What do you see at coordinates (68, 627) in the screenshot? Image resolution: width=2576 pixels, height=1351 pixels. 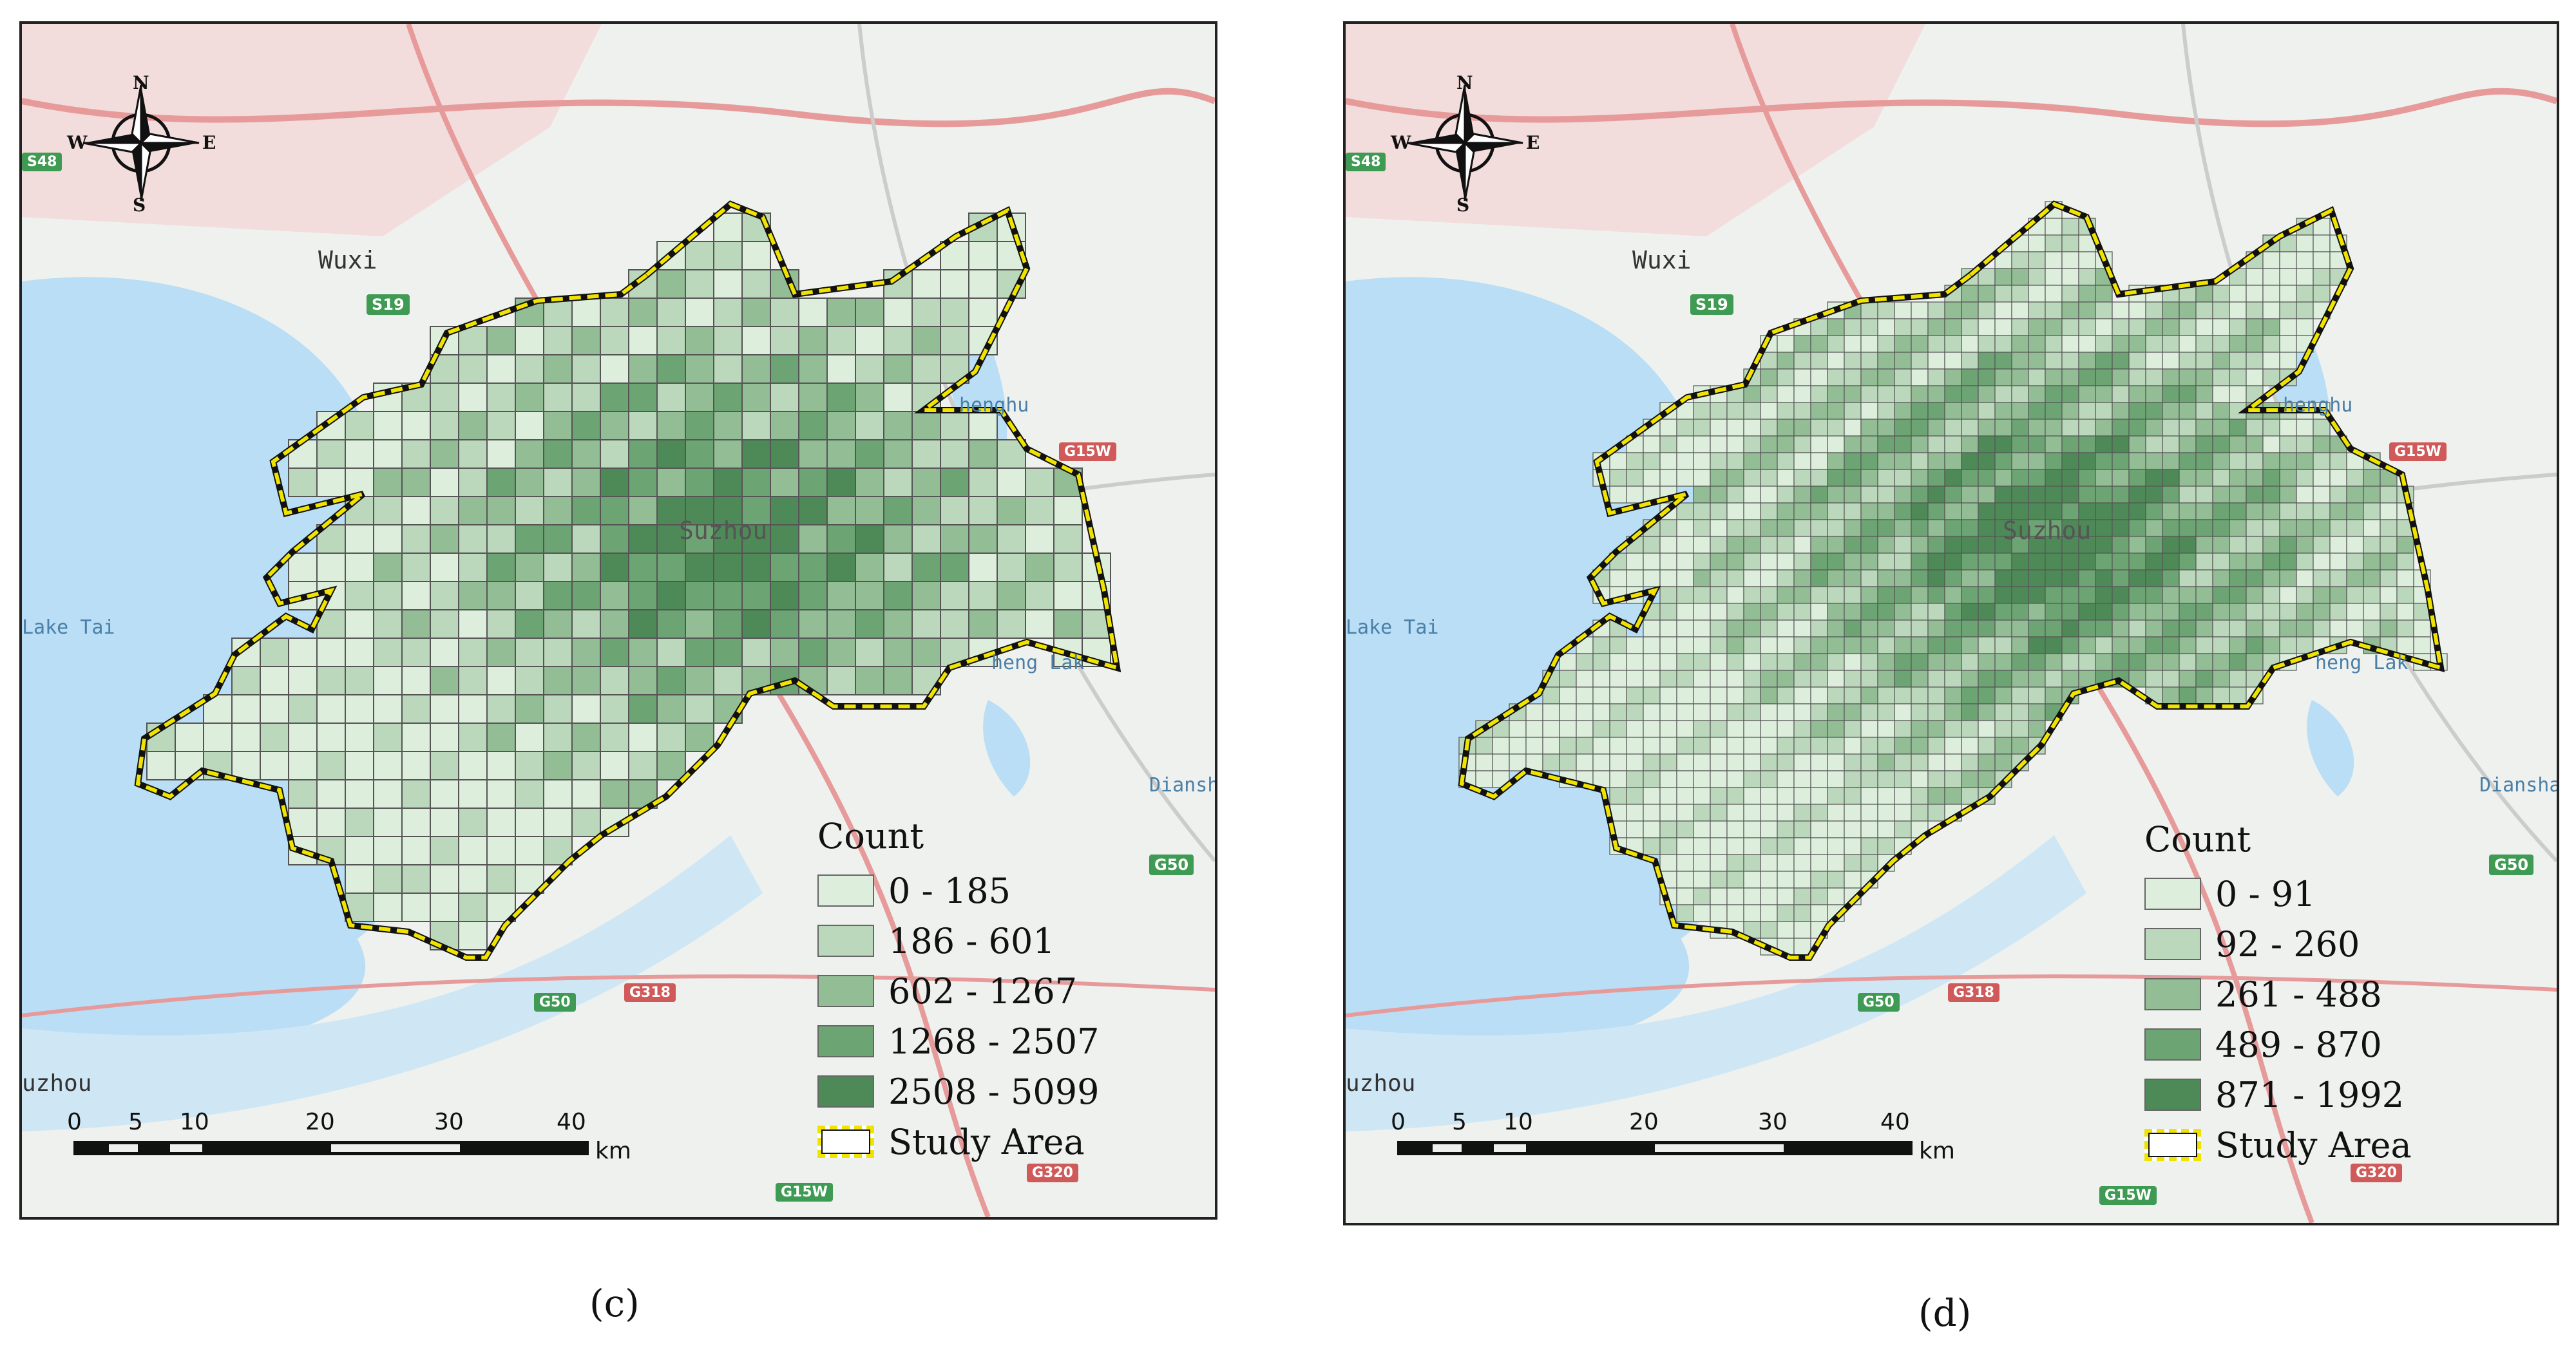 I see `place-label-lake-tai: Lake Tai` at bounding box center [68, 627].